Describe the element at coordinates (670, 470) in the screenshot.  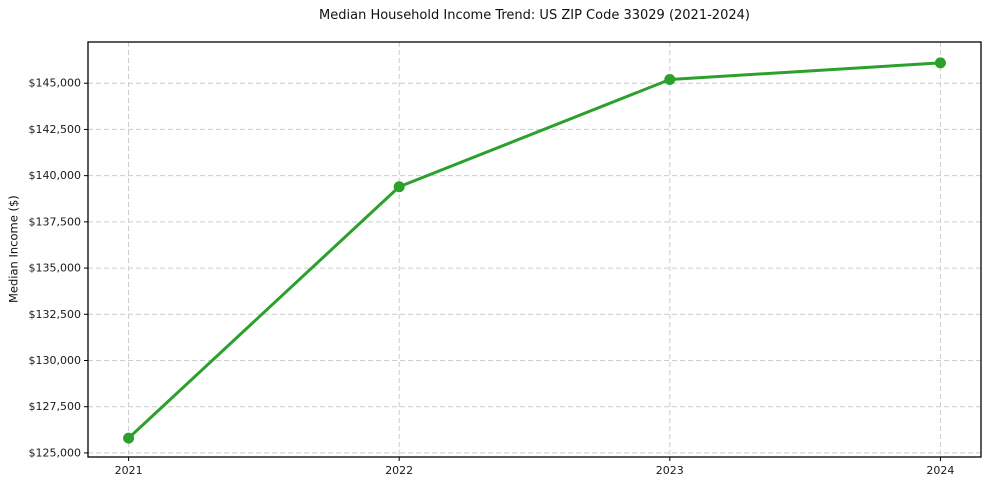
I see `x-tick-label: 2023` at that location.